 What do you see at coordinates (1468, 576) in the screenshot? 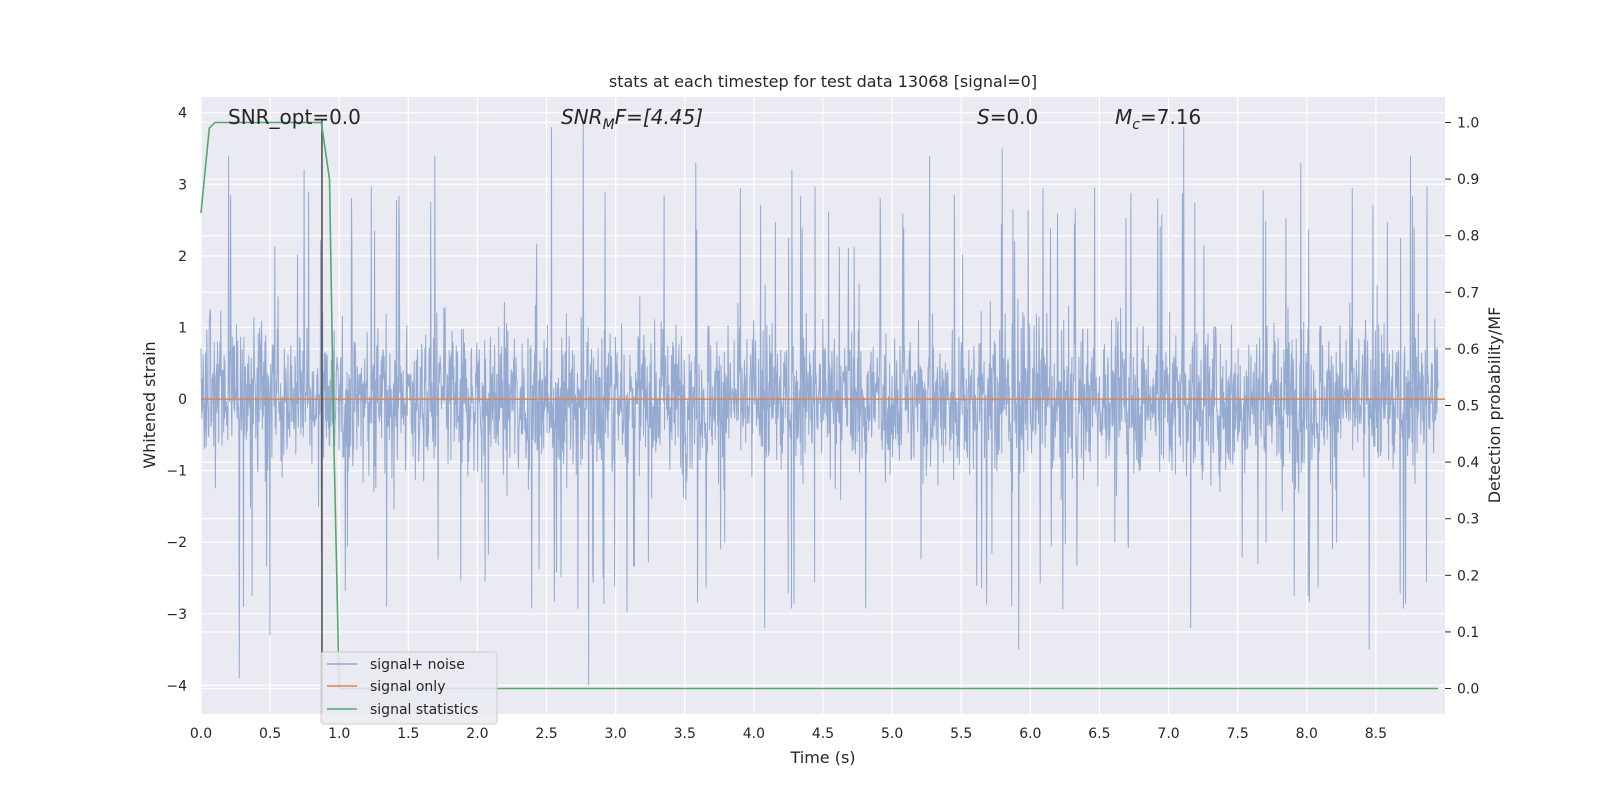
I see `right-y-tick-label: 0.2` at bounding box center [1468, 576].